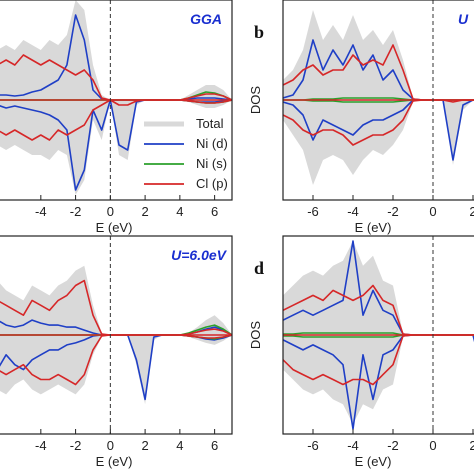  I want to click on x-axis-label-b: E (eV), so click(373, 227).